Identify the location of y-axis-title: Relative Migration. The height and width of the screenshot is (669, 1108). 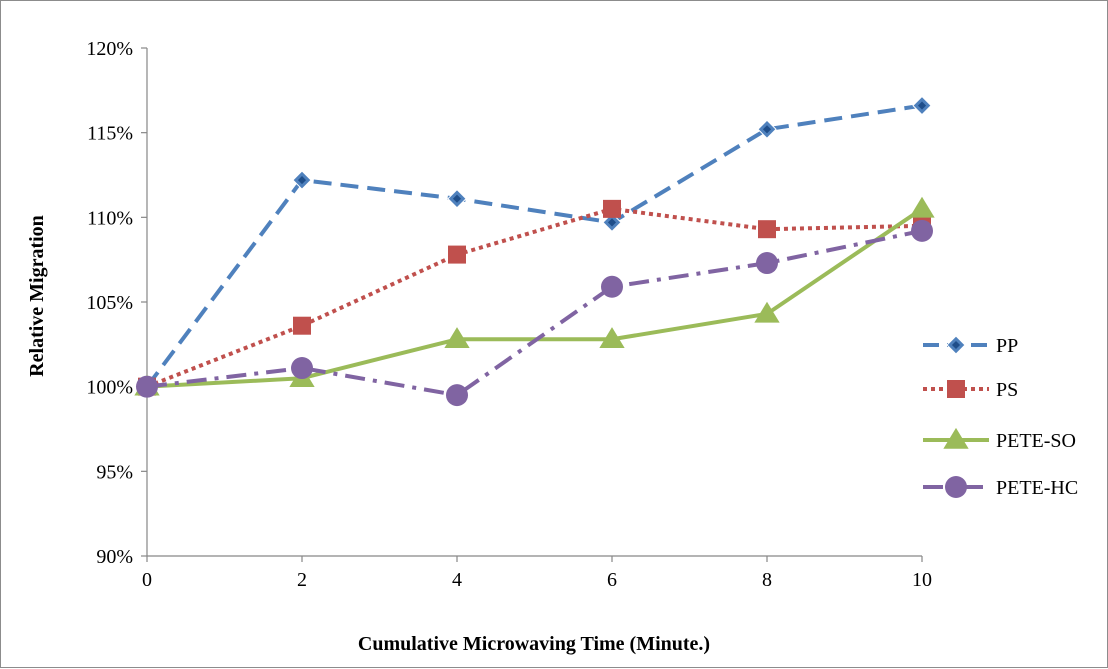
(37, 296).